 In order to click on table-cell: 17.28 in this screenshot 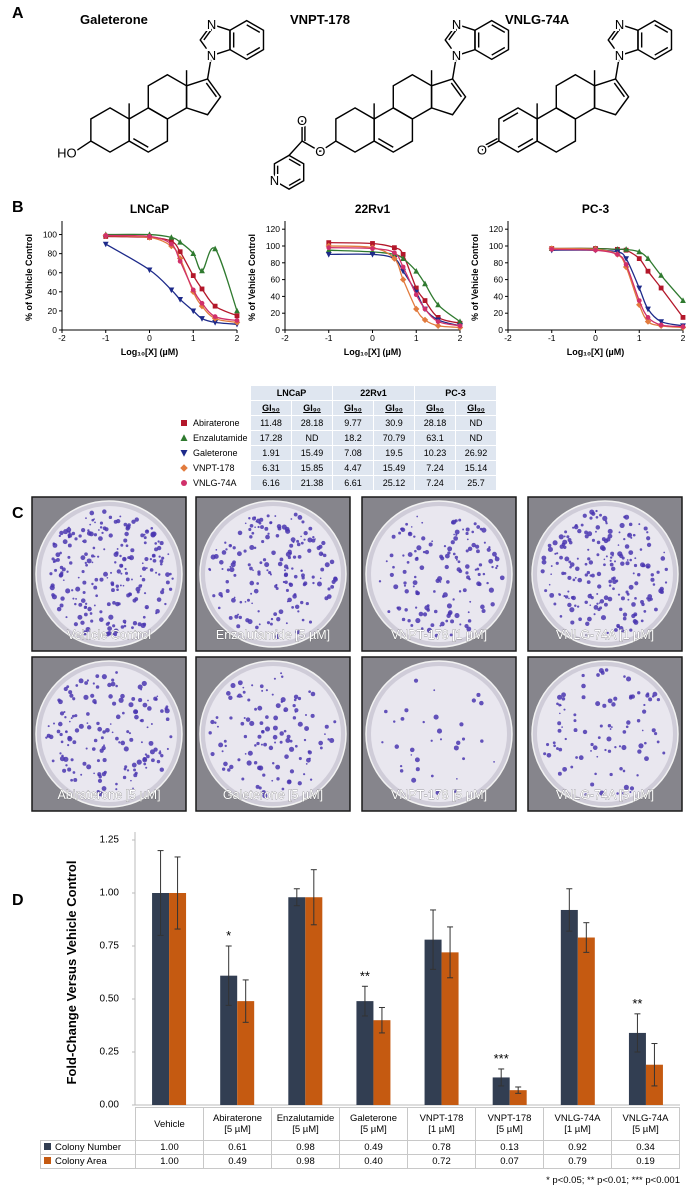, I will do `click(271, 438)`.